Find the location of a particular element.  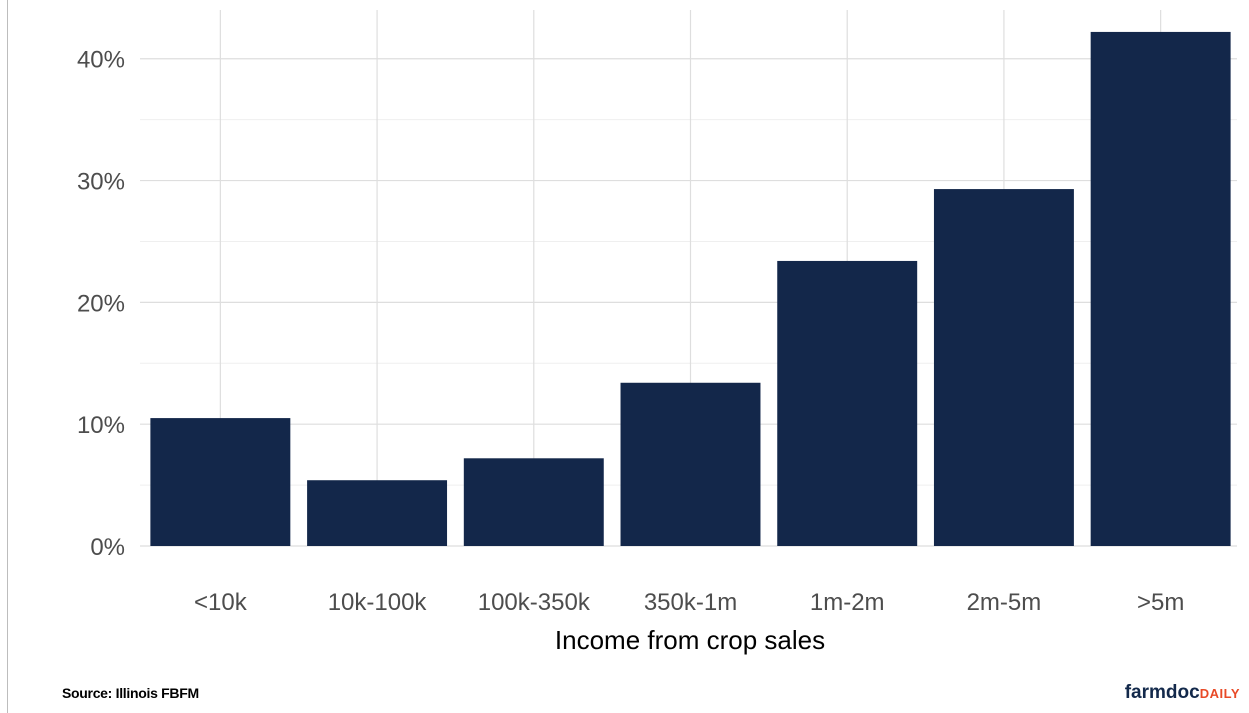

brand-logo: farmdocDAILY is located at coordinates (1182, 693).